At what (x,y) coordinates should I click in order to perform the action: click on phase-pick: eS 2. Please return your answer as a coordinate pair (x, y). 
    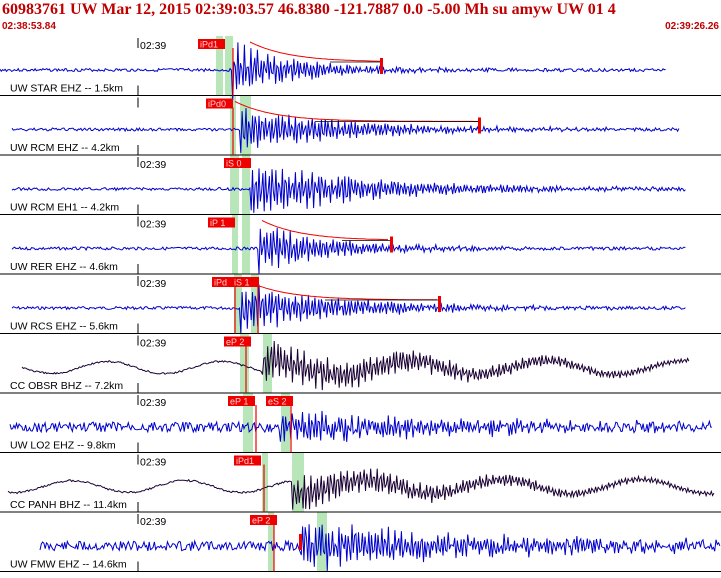
    Looking at the image, I should click on (279, 401).